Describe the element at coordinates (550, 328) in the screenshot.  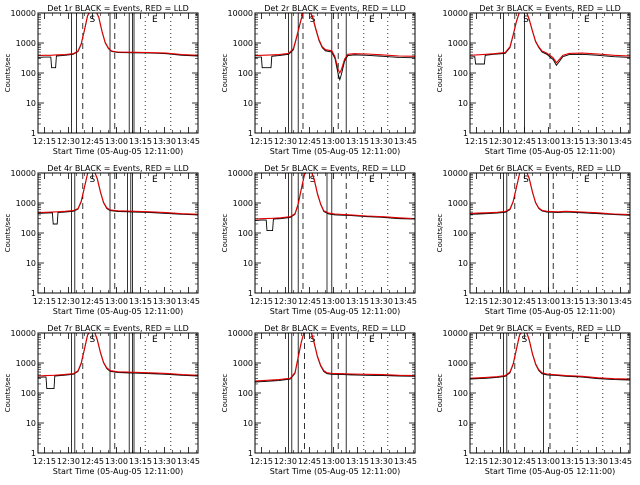
I see `panel-title: Det 9r BLACK = Events, RED = LLD` at that location.